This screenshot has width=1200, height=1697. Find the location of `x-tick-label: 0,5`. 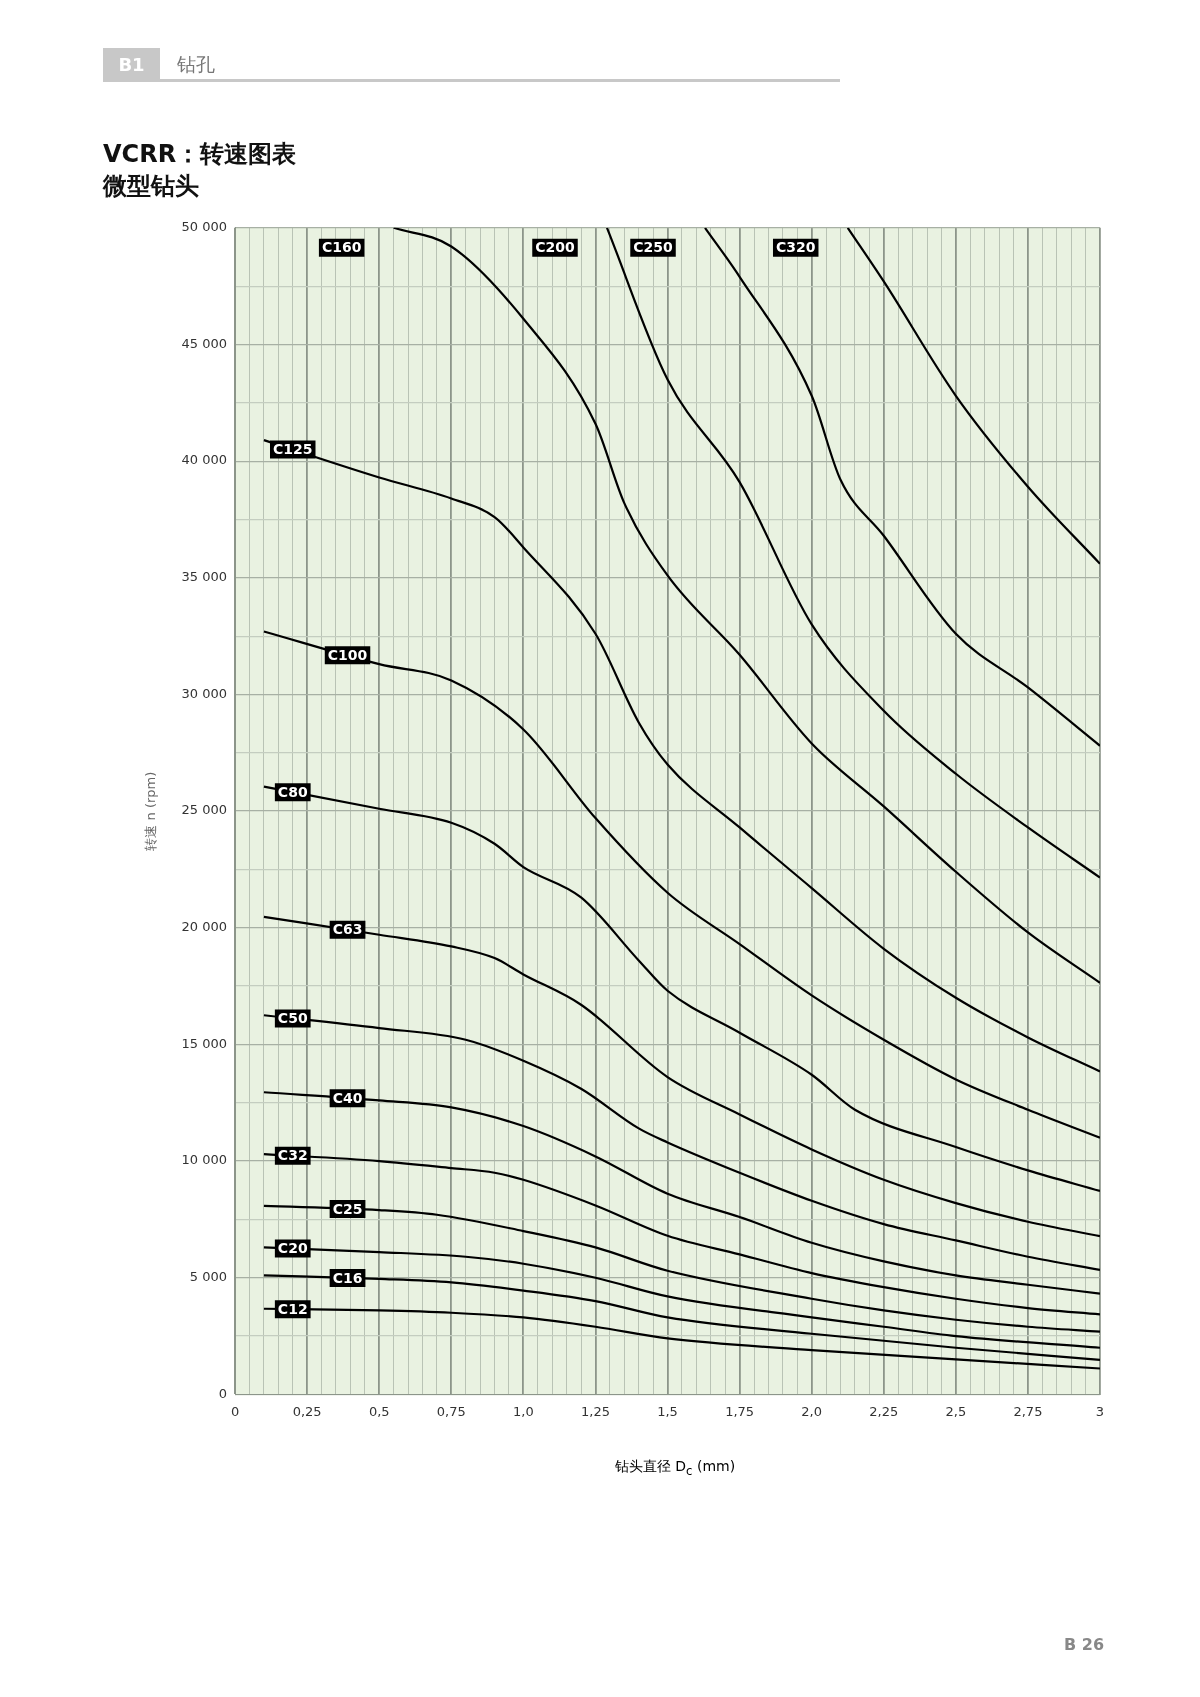

x-tick-label: 0,5 is located at coordinates (379, 1411).